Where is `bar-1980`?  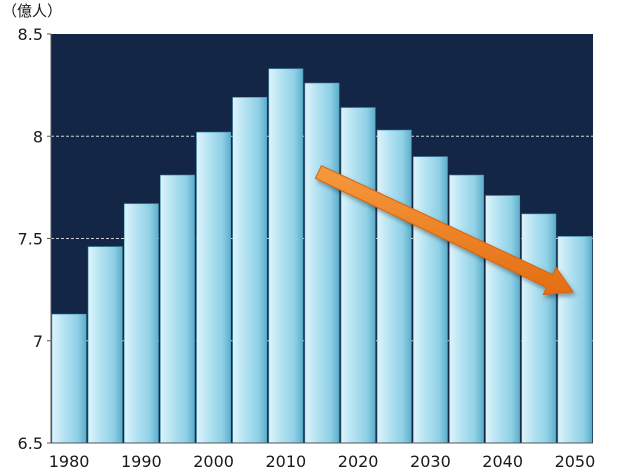 bar-1980 is located at coordinates (69, 378).